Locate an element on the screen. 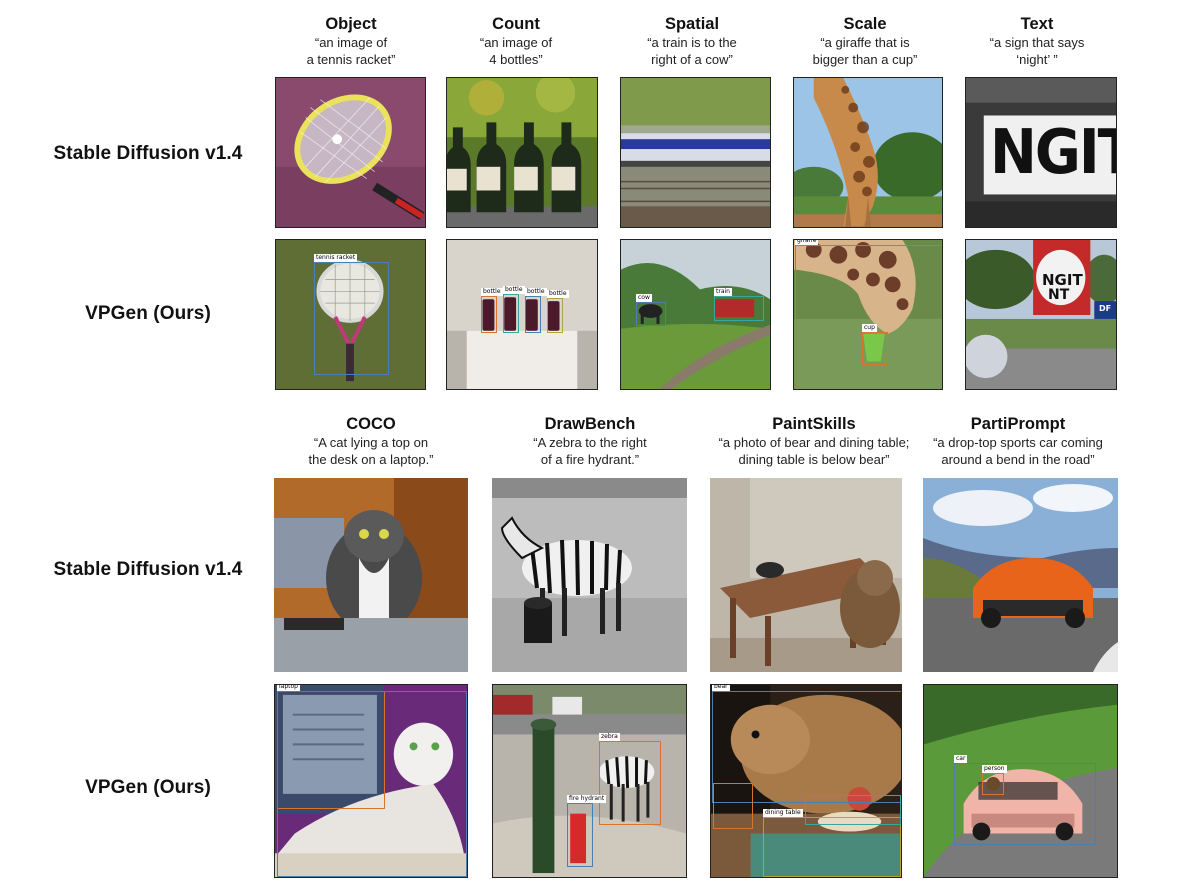 This screenshot has height=892, width=1181. col-prompt: “a drop-top sports car coming is located at coordinates (1018, 442).